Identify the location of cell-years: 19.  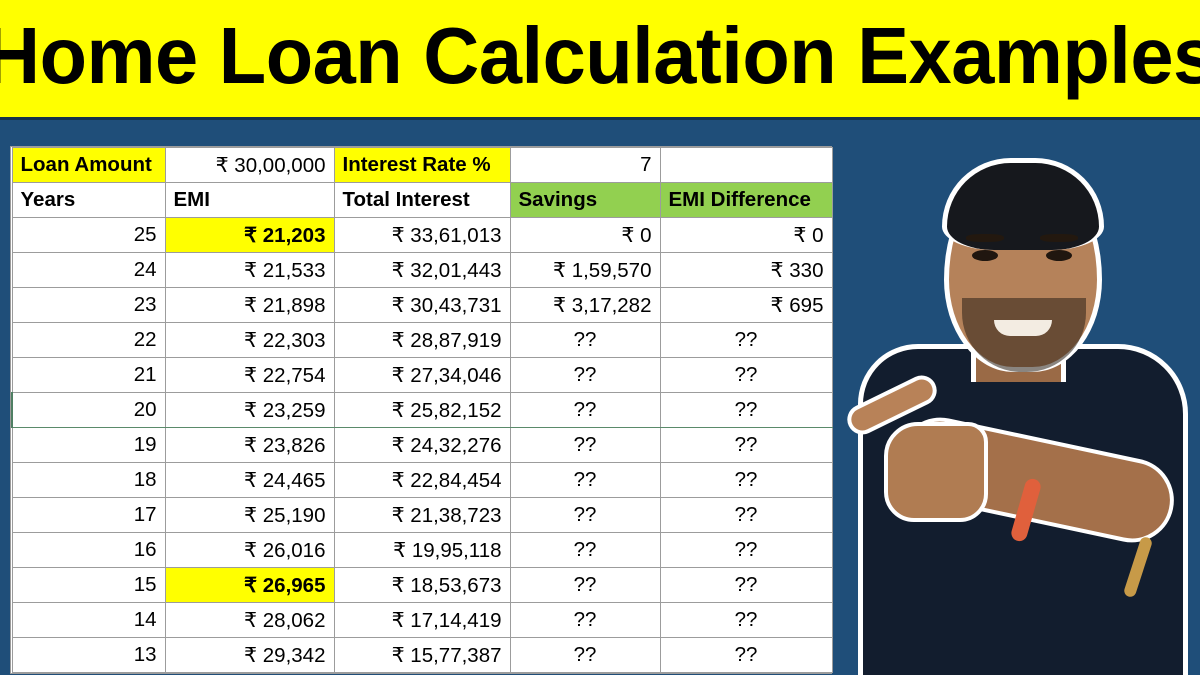
(88, 445).